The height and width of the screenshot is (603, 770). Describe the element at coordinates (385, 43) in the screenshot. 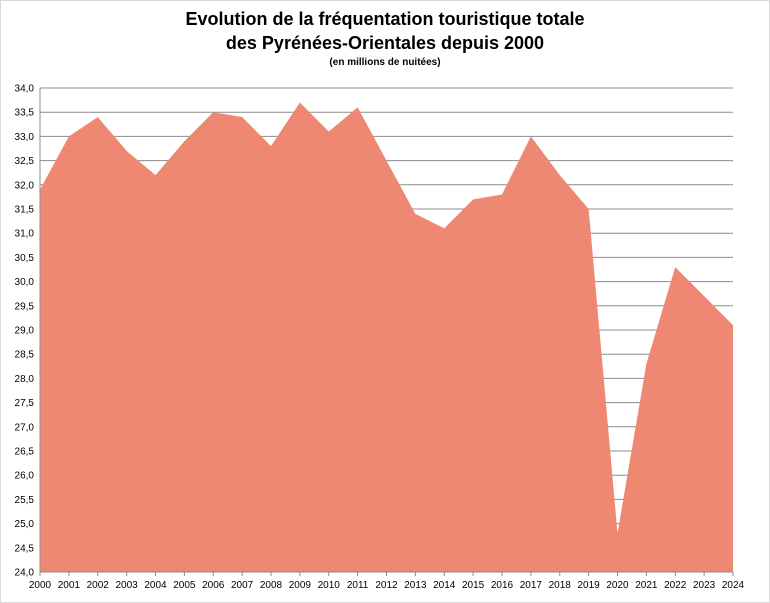

I see `chart-title-line2: des Pyrénées-Orientales depuis 2000` at that location.